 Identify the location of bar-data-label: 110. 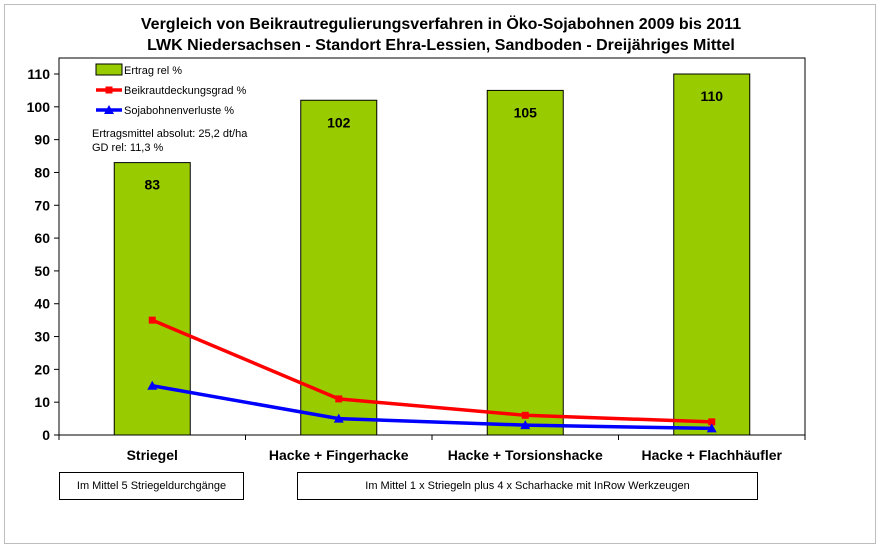
(711, 96).